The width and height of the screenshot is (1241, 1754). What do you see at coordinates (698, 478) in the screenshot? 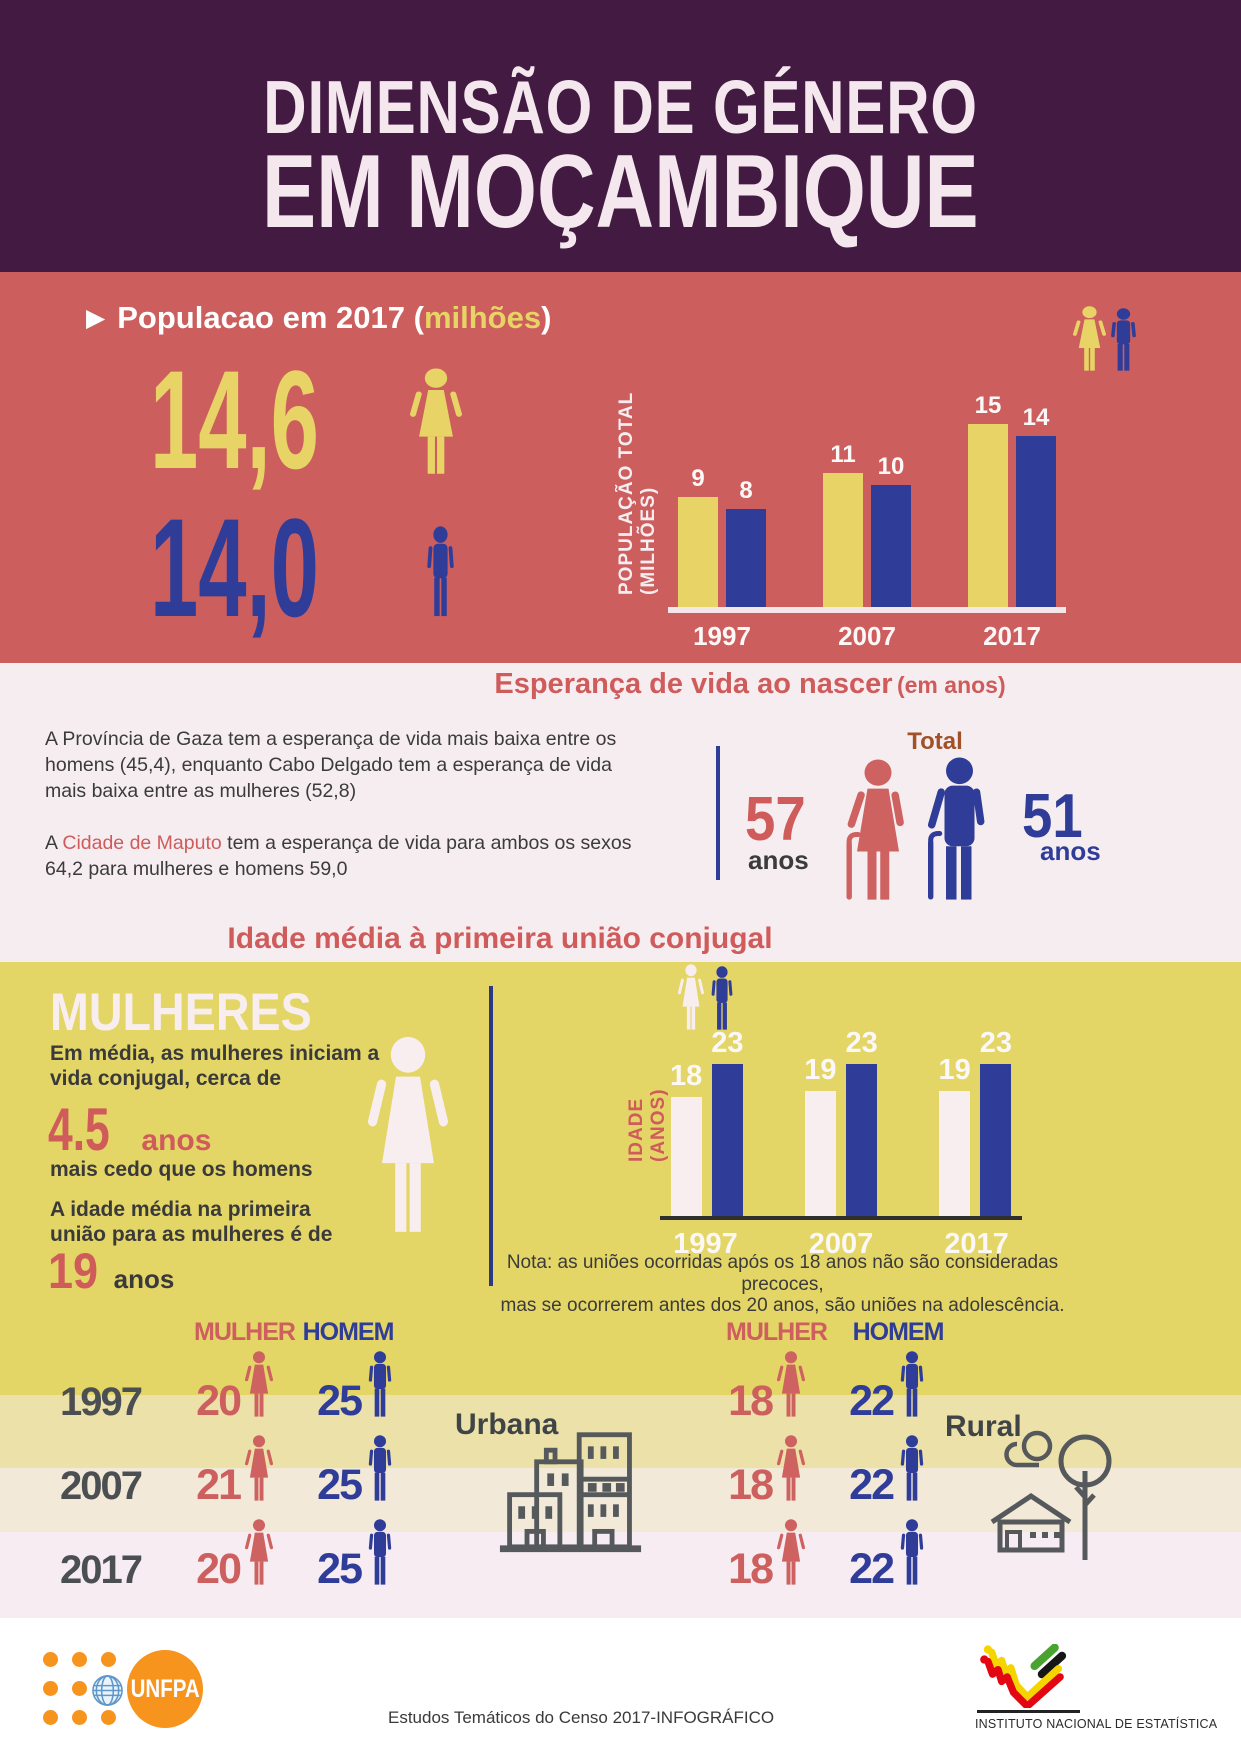
I see `bar-value-label: 9` at bounding box center [698, 478].